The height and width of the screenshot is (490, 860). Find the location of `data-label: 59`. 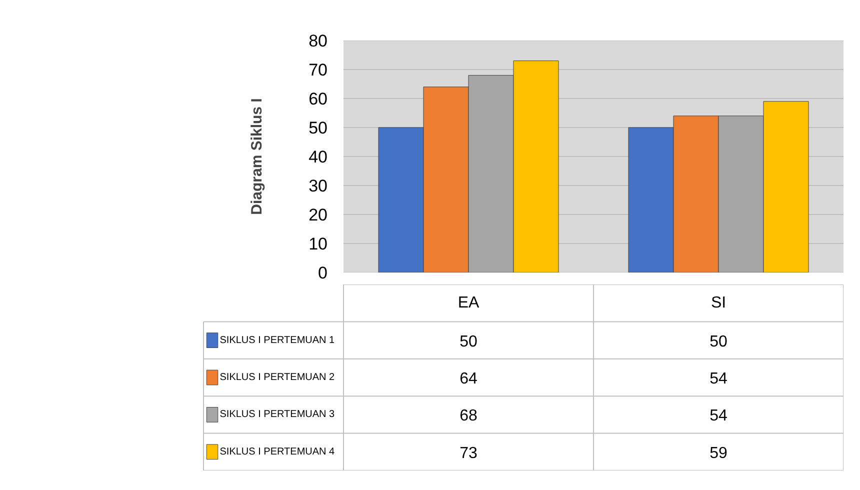

data-label: 59 is located at coordinates (719, 453).